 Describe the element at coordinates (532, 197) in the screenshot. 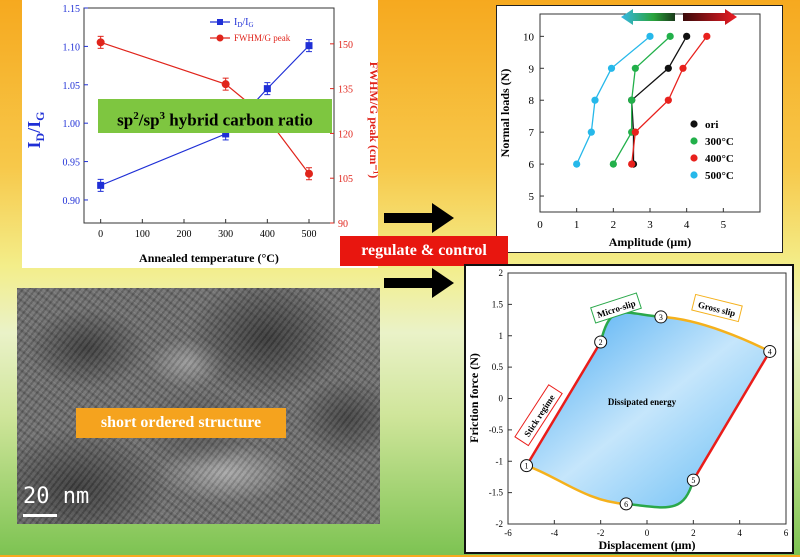

I see `y-tick-label: 5` at that location.